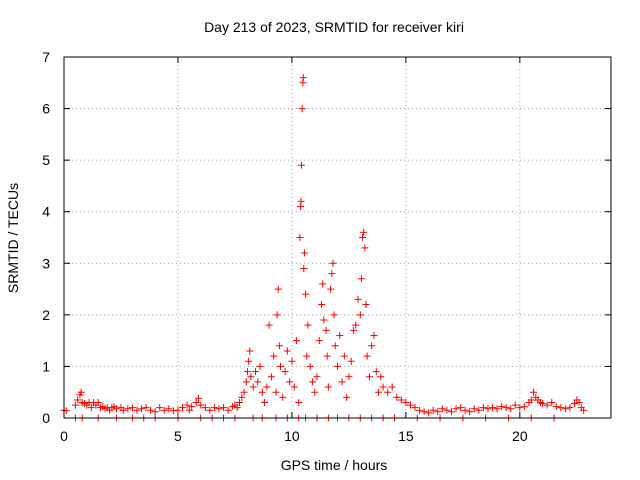  Describe the element at coordinates (334, 465) in the screenshot. I see `x-axis-label: GPS time / hours` at that location.